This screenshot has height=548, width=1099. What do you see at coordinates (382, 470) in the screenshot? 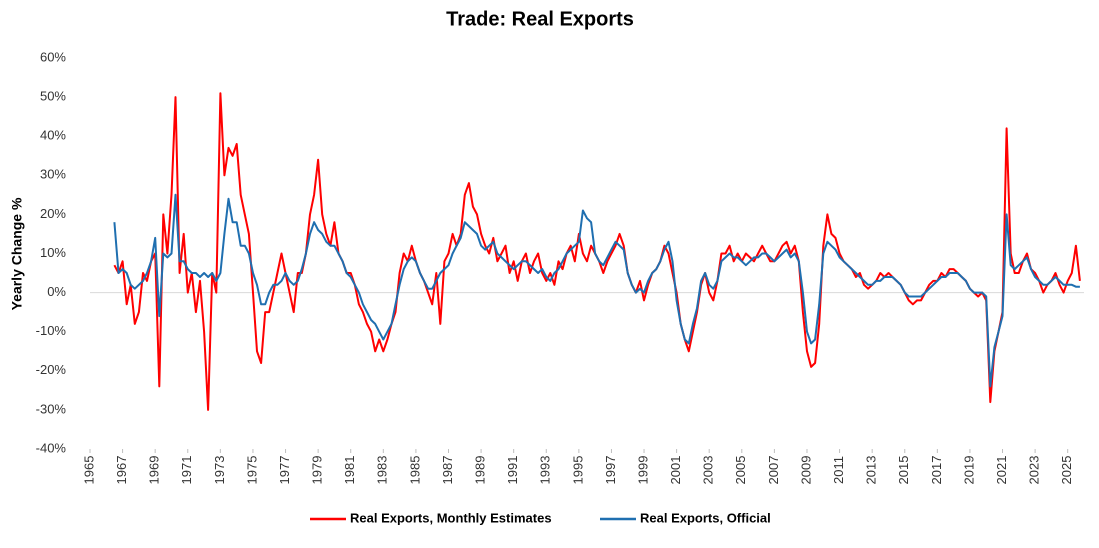
I see `x-tick-label: 1983` at bounding box center [382, 470].